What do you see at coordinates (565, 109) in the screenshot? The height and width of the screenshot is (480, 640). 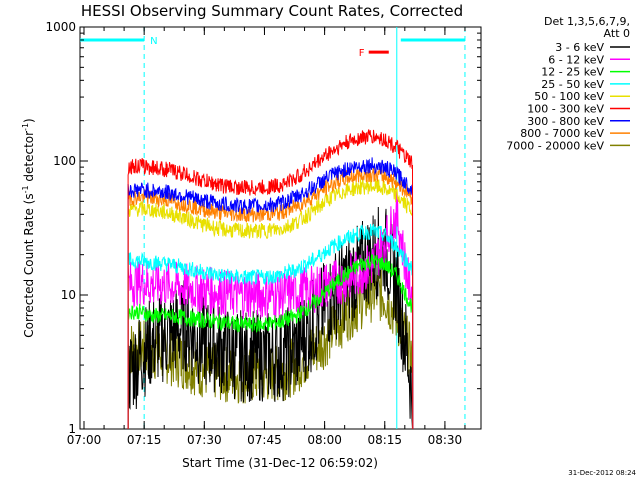 I see `legend-label: 100 - 300 keV` at bounding box center [565, 109].